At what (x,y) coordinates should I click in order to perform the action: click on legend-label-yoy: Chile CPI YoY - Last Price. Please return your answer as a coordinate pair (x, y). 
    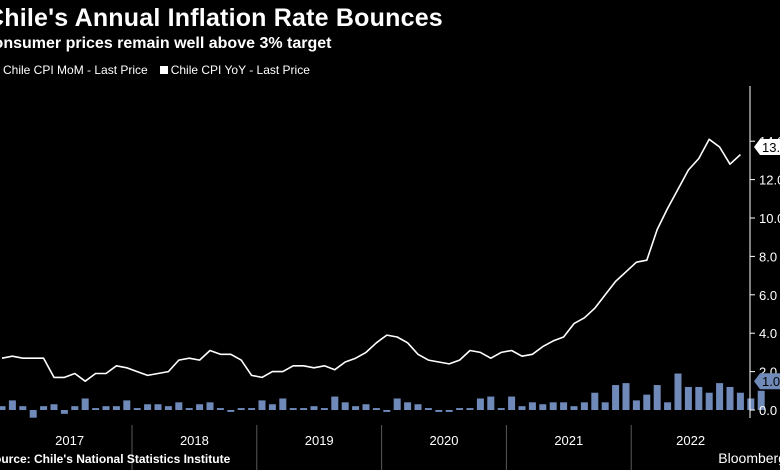
    Looking at the image, I should click on (240, 70).